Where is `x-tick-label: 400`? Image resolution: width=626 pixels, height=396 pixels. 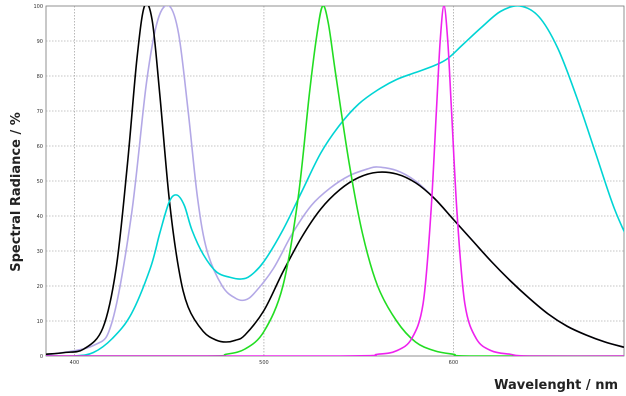
x-tick-label: 400 is located at coordinates (75, 363).